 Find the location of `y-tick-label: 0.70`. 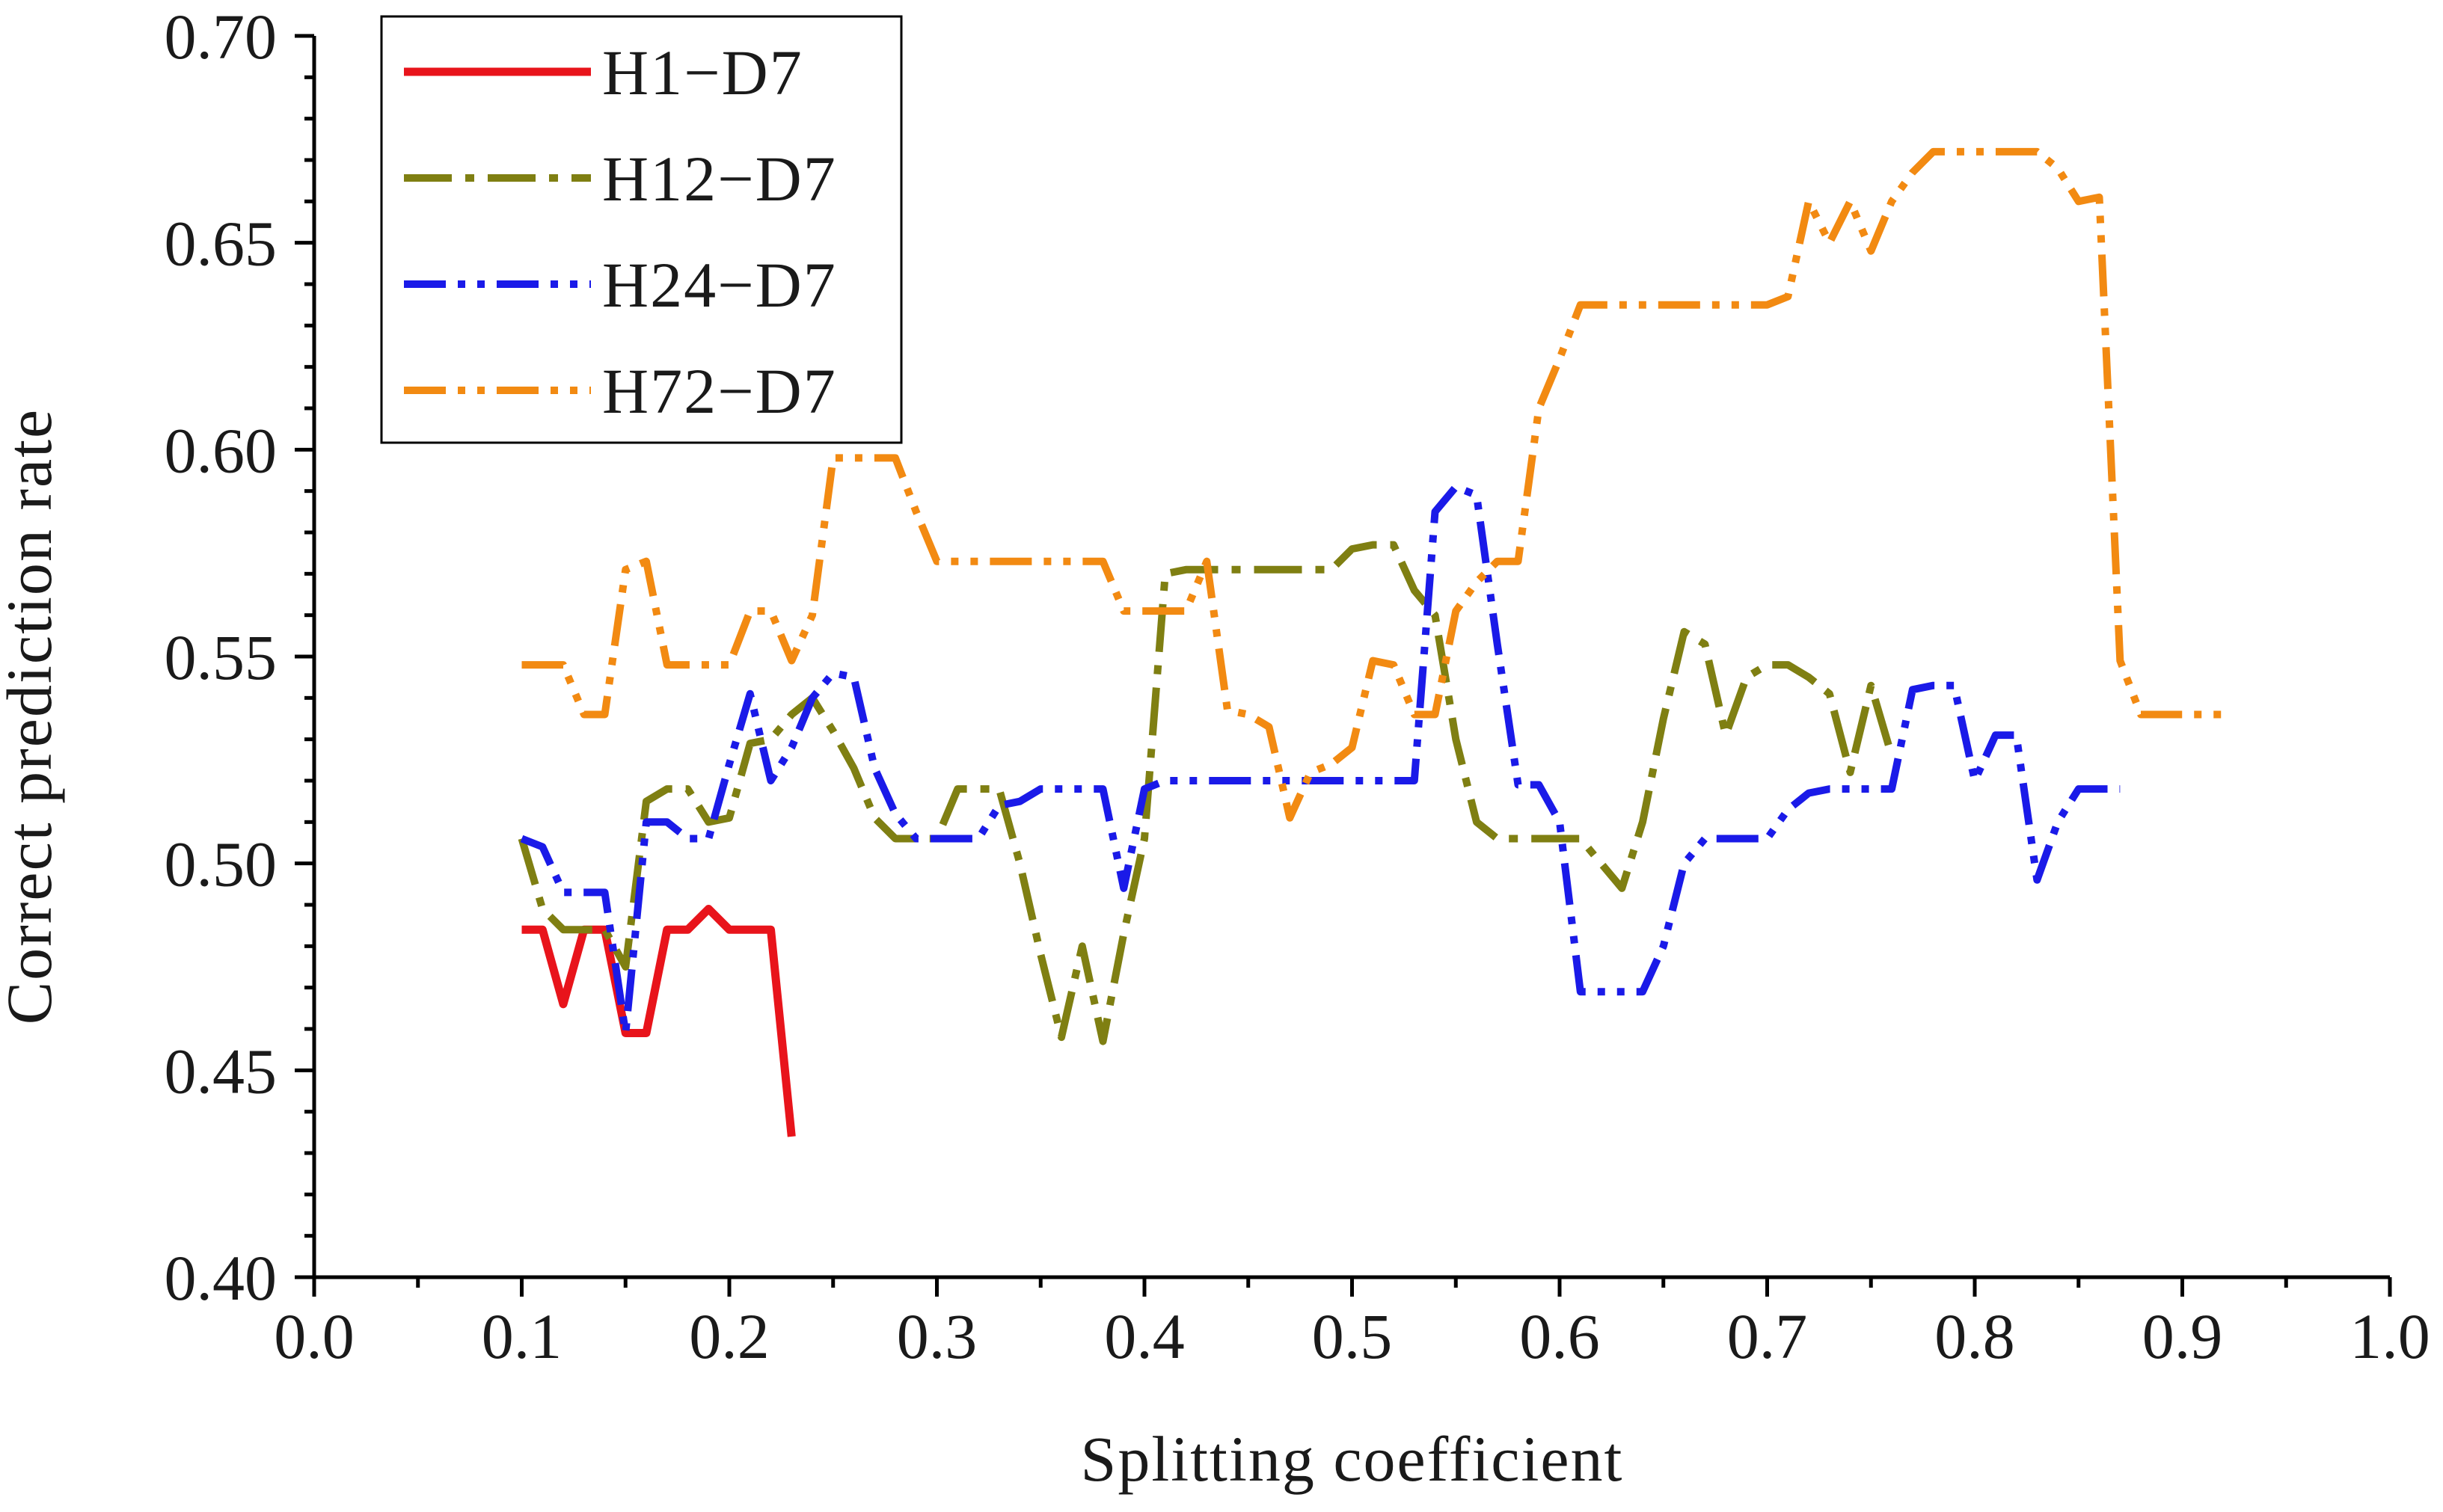

y-tick-label: 0.70 is located at coordinates (221, 37).